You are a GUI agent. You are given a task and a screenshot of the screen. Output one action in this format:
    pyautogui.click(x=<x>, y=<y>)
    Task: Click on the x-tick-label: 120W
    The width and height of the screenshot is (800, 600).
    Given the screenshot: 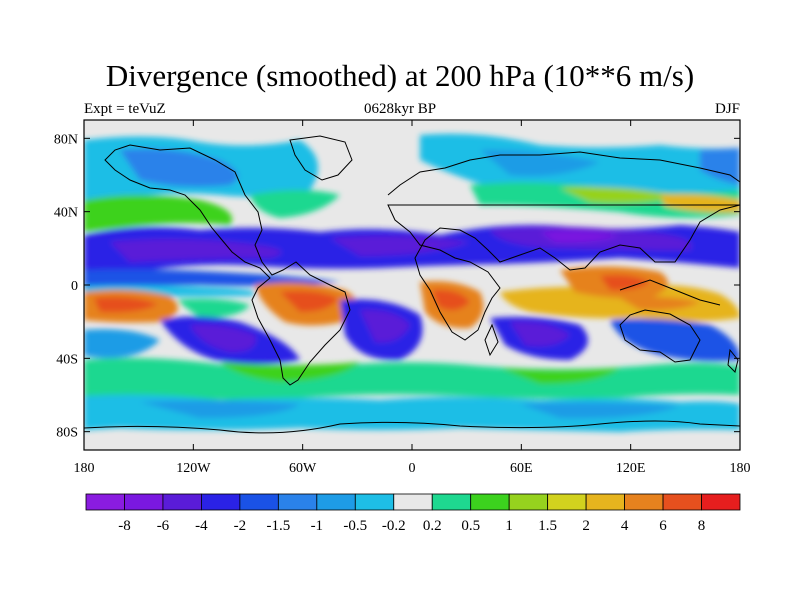 What is the action you would take?
    pyautogui.click(x=193, y=468)
    